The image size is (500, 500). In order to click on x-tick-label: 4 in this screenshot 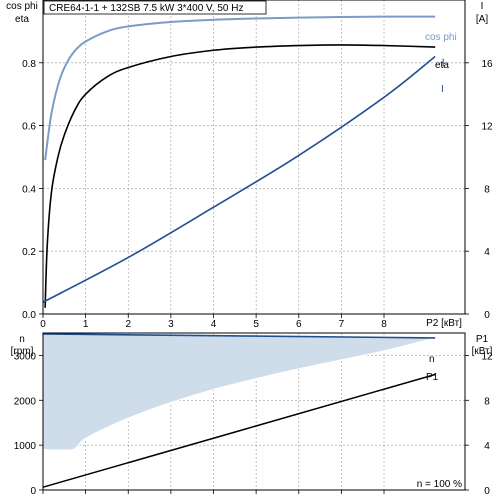, I will do `click(214, 324)`.